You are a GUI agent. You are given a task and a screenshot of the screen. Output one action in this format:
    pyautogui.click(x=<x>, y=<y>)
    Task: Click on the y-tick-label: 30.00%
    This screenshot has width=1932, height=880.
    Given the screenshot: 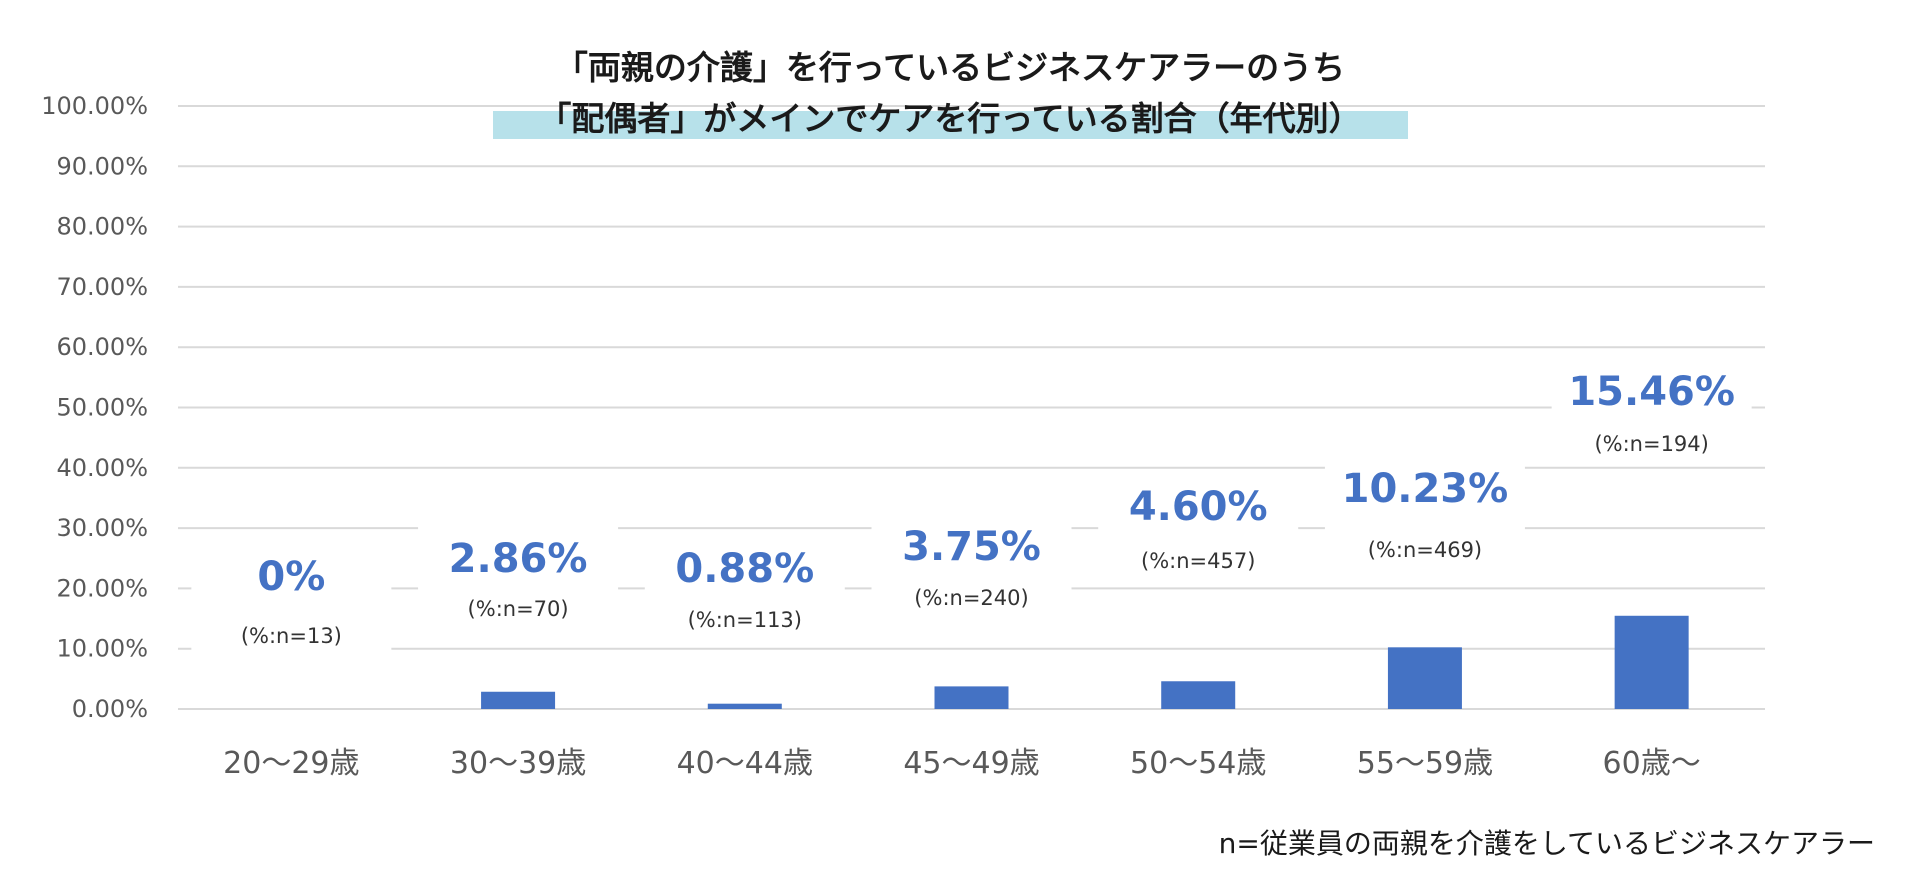 What is the action you would take?
    pyautogui.click(x=102, y=528)
    